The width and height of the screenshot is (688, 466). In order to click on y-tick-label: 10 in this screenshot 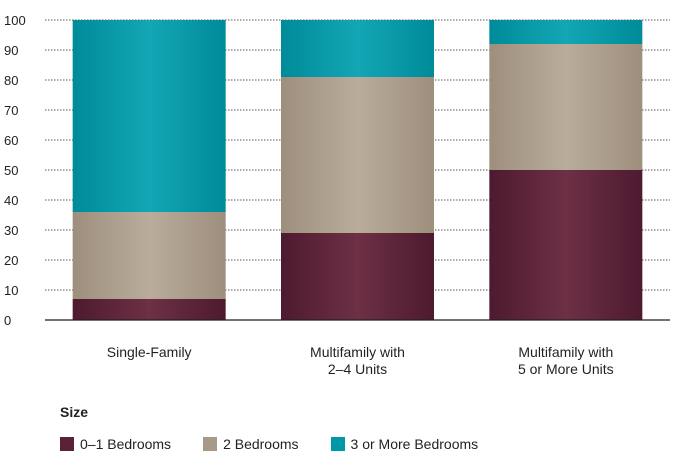, I will do `click(11, 290)`.